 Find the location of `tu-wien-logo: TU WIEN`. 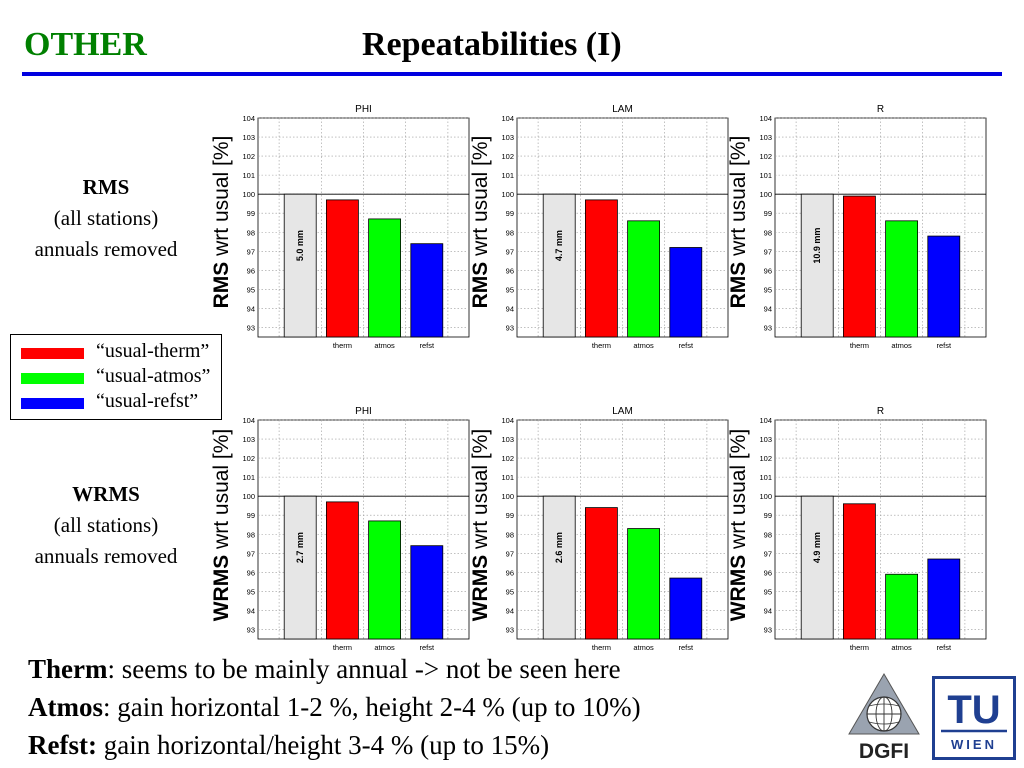

tu-wien-logo: TU WIEN is located at coordinates (974, 718).